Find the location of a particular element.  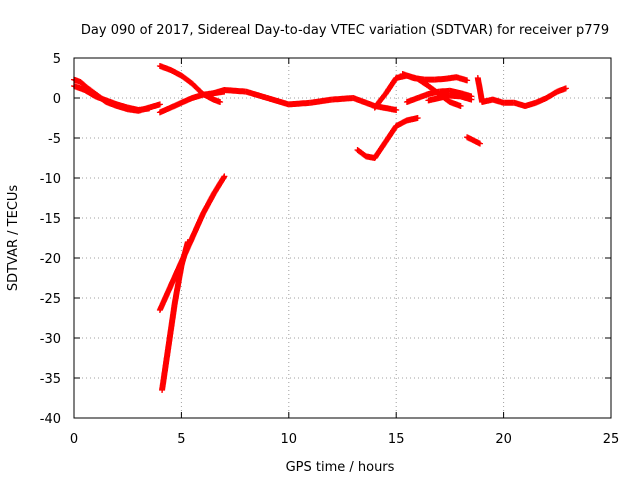

y-tick-label: -35 is located at coordinates (50, 379).